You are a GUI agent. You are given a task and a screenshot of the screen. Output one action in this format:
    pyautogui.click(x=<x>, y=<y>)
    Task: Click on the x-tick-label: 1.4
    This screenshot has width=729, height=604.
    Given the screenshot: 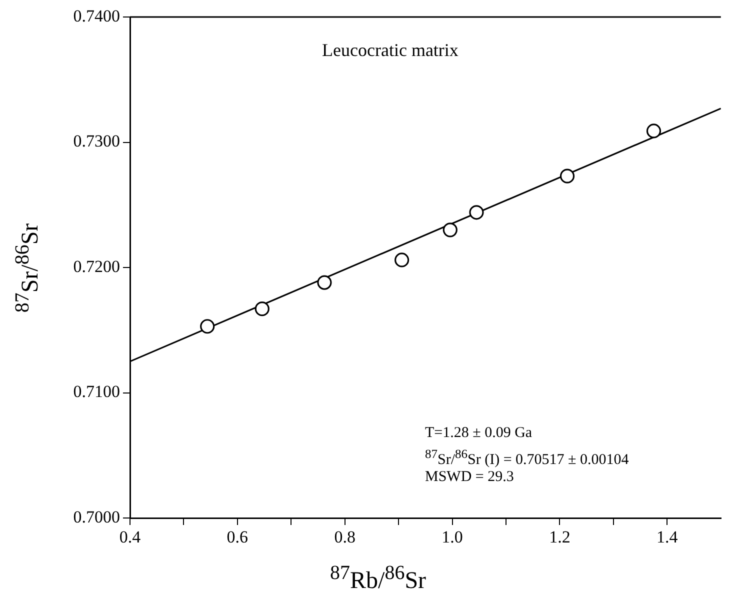 What is the action you would take?
    pyautogui.click(x=667, y=537)
    